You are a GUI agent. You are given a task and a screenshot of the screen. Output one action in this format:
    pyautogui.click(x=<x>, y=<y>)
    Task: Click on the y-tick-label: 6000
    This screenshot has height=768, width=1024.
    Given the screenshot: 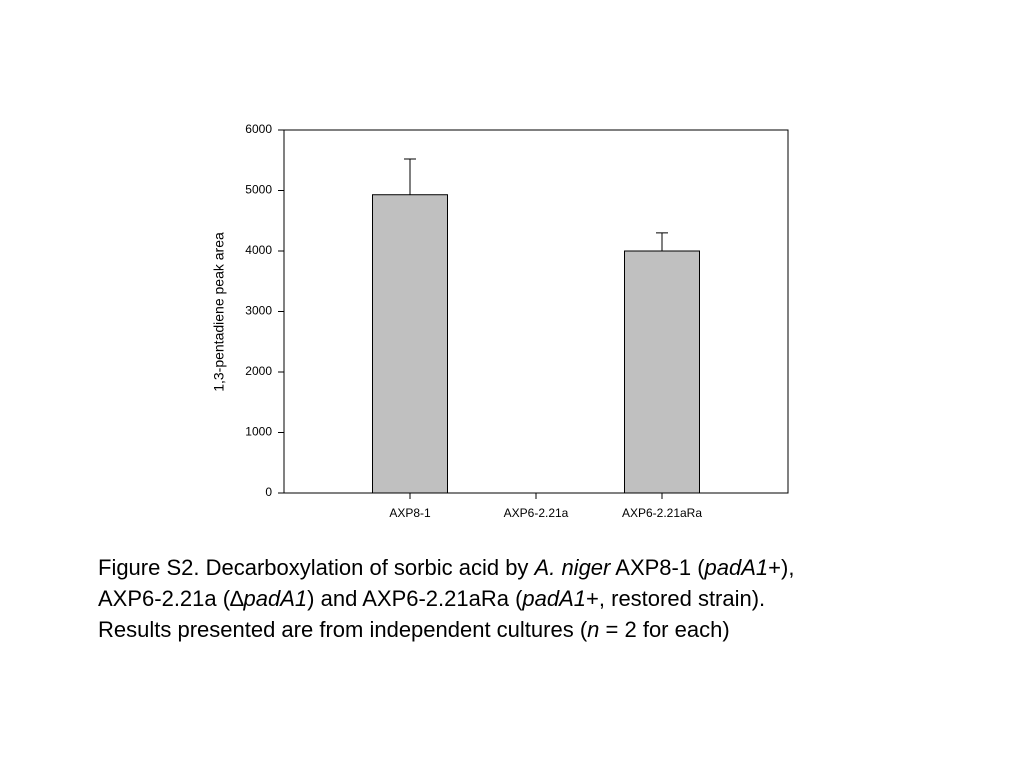 What is the action you would take?
    pyautogui.click(x=258, y=129)
    